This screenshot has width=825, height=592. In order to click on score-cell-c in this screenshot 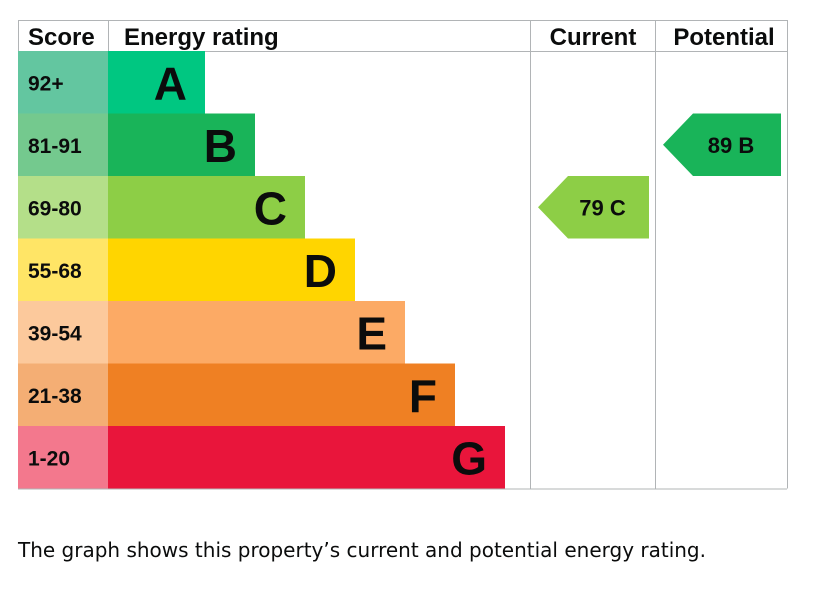, I will do `click(63, 207)`.